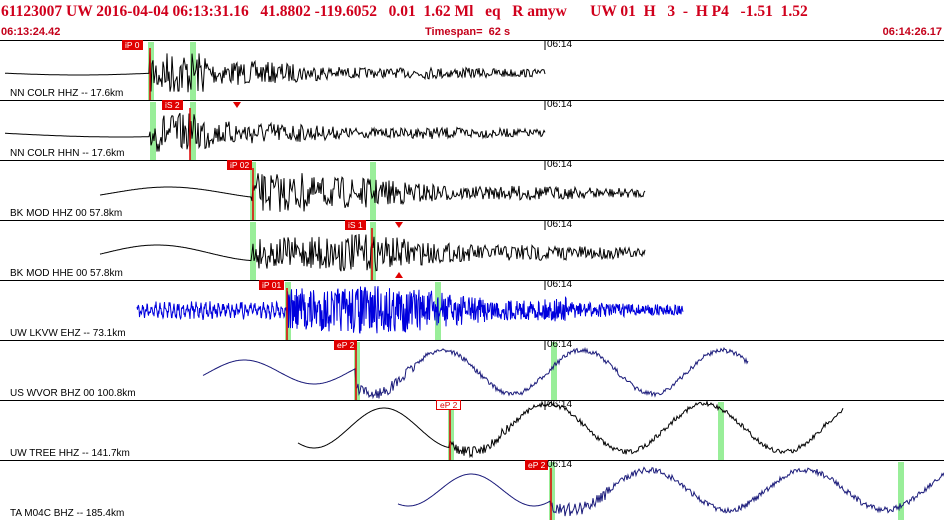 This screenshot has height=520, width=944. What do you see at coordinates (172, 105) in the screenshot?
I see `phase-pick-label: iS 2` at bounding box center [172, 105].